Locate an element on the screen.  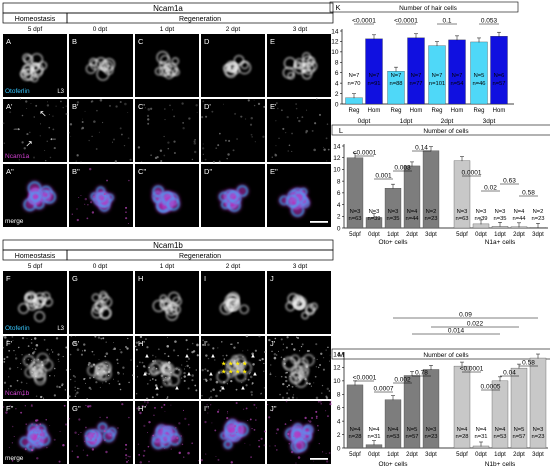
arrowhead-marker: ▲ is located at coordinates (213, 357).